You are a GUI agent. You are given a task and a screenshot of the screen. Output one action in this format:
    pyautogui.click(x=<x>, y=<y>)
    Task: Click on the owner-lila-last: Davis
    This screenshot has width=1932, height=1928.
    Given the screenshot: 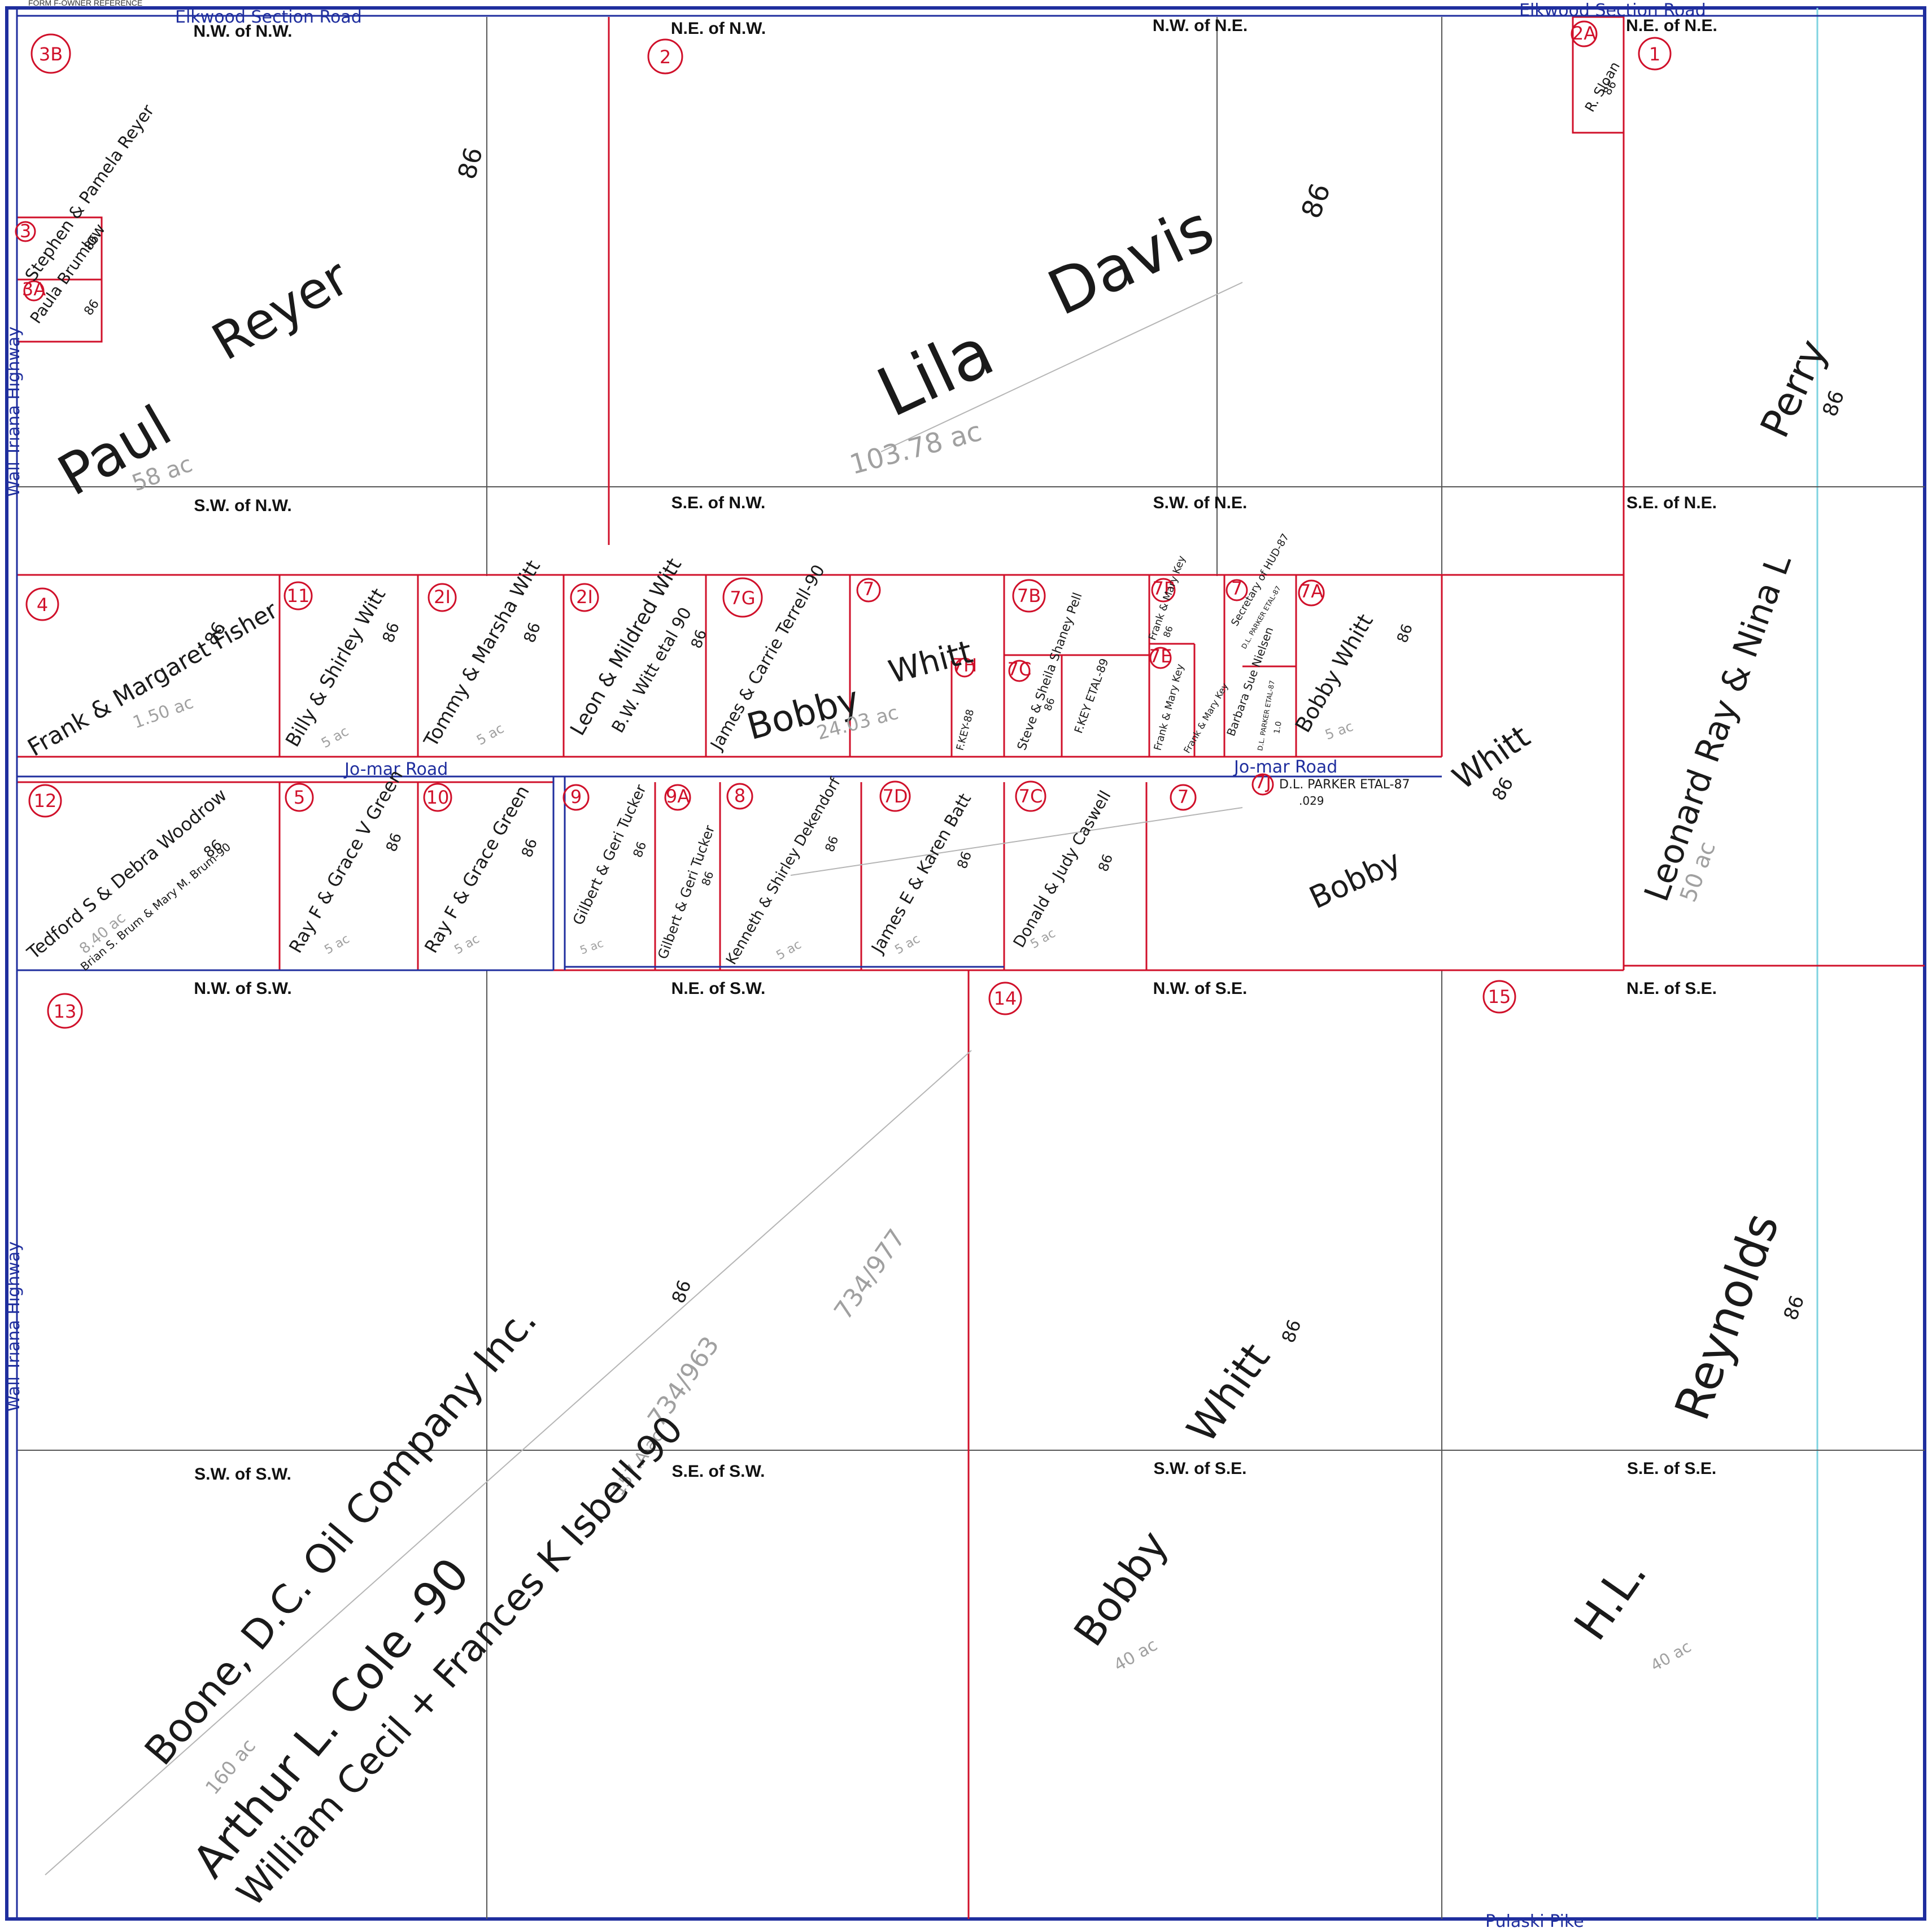 What is the action you would take?
    pyautogui.click(x=1130, y=260)
    